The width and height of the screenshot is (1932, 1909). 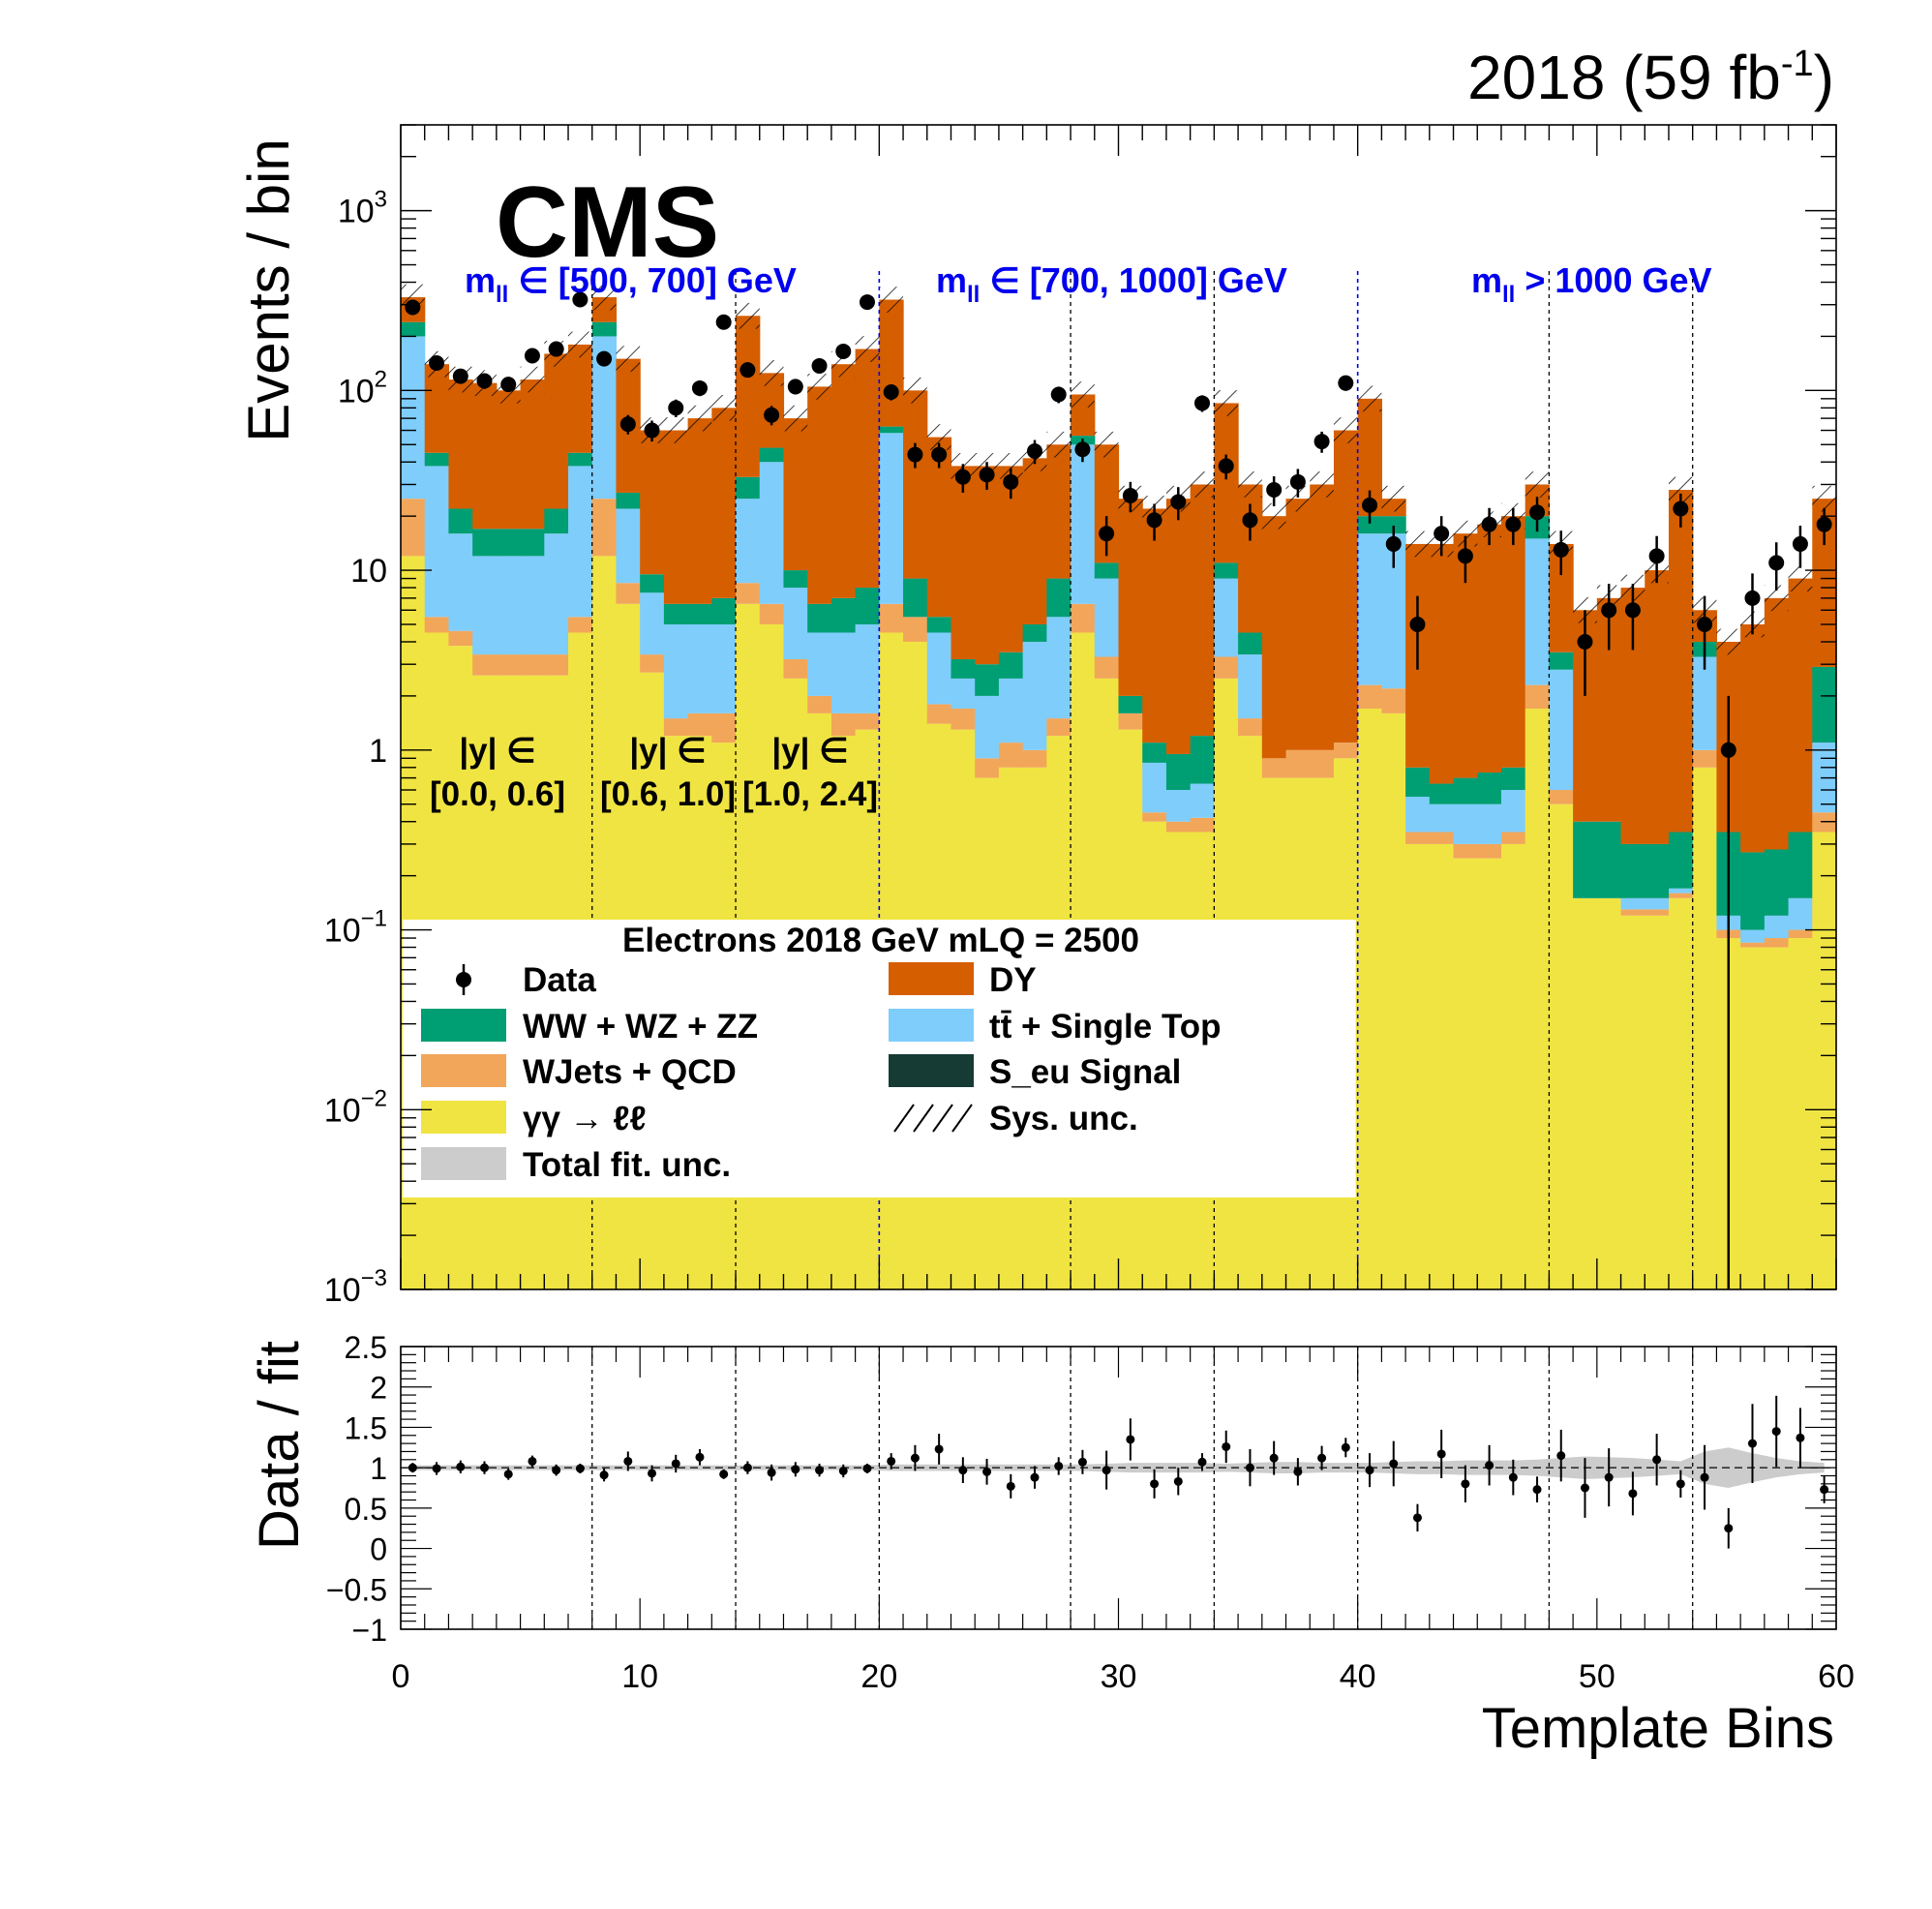 I want to click on mass-symbol: m, so click(x=480, y=280).